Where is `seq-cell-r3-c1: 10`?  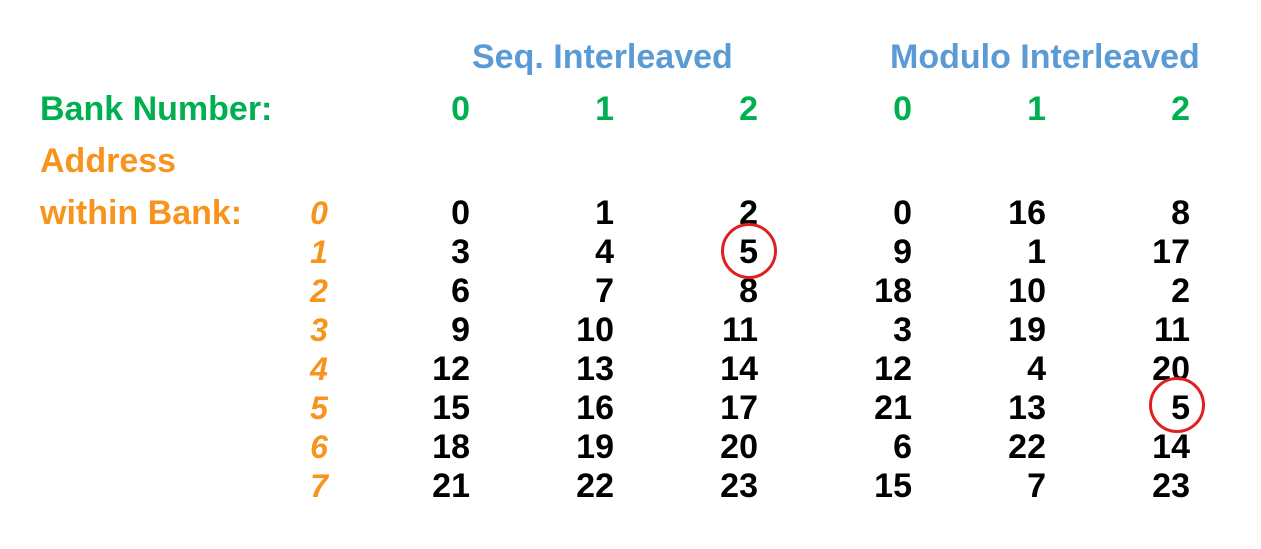 seq-cell-r3-c1: 10 is located at coordinates (595, 330).